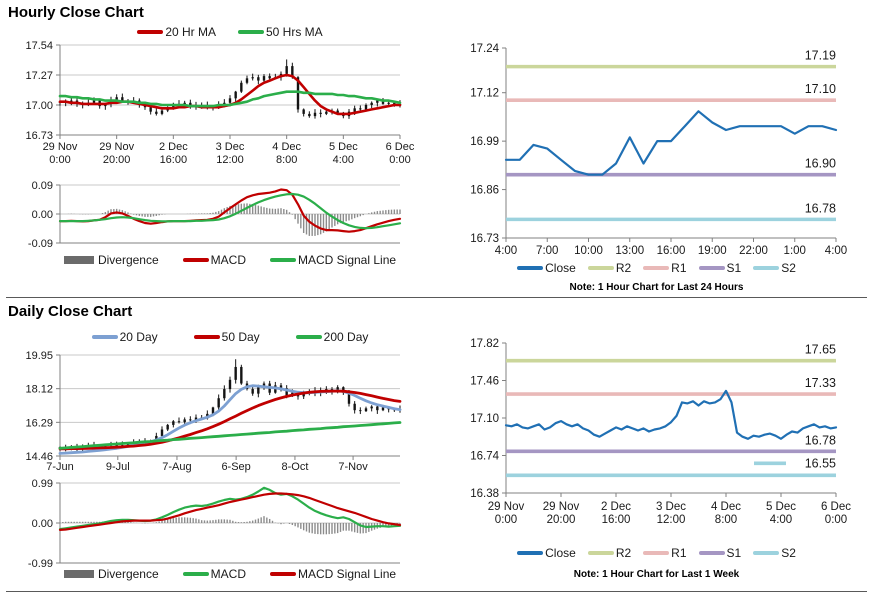  What do you see at coordinates (679, 268) in the screenshot?
I see `r1-legend-label: R1` at bounding box center [679, 268].